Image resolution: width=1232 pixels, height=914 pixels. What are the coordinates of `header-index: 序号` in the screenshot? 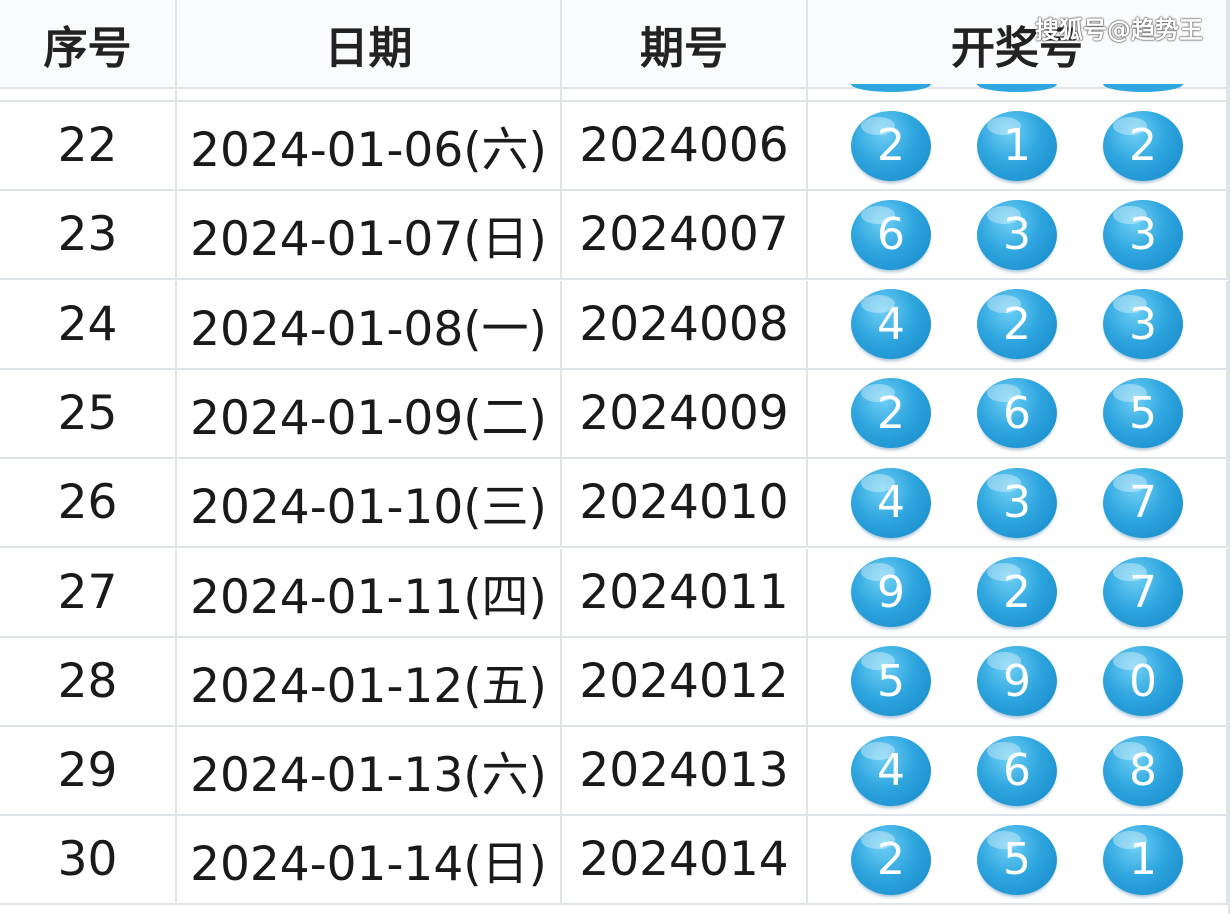 It's located at (88, 43).